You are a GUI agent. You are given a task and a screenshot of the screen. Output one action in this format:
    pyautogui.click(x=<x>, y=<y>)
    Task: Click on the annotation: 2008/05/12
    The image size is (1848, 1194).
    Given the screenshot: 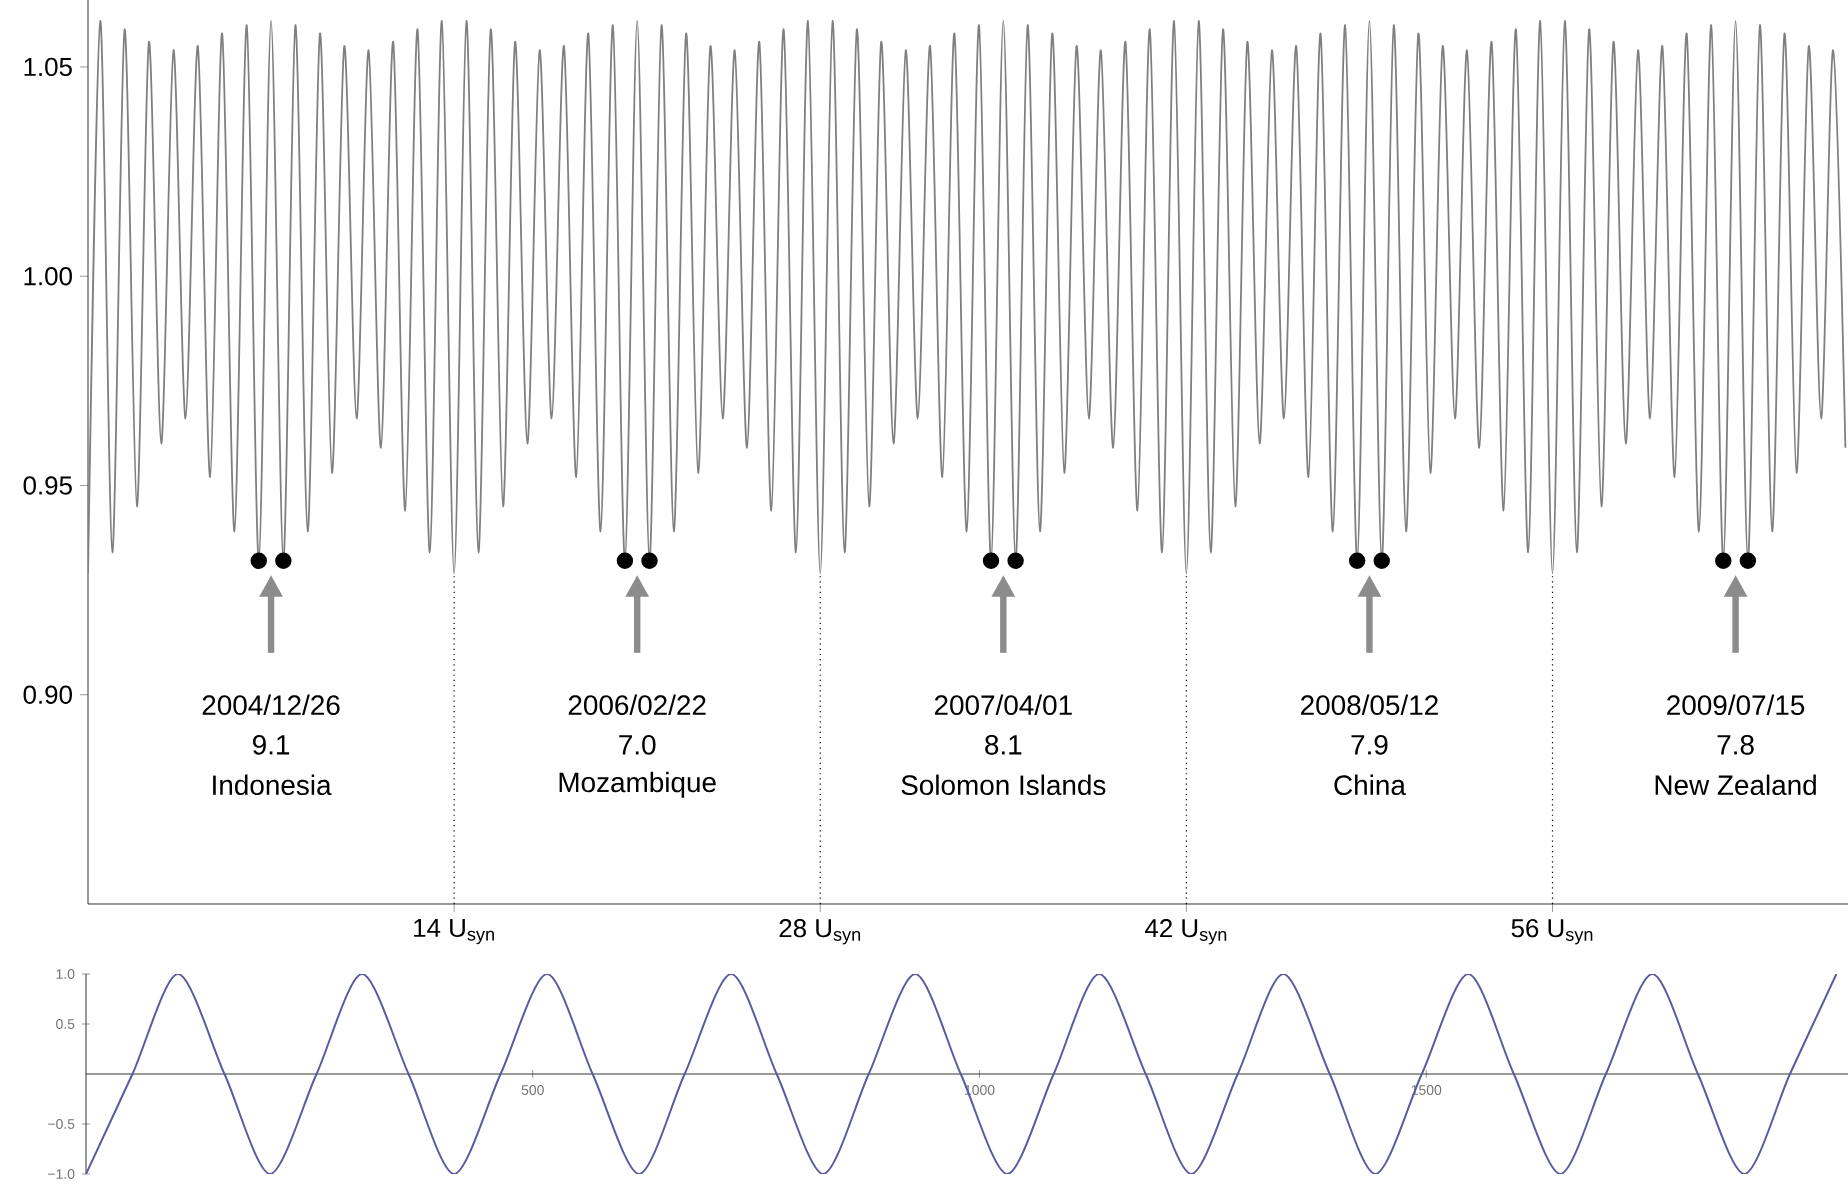 What is the action you would take?
    pyautogui.click(x=1369, y=705)
    